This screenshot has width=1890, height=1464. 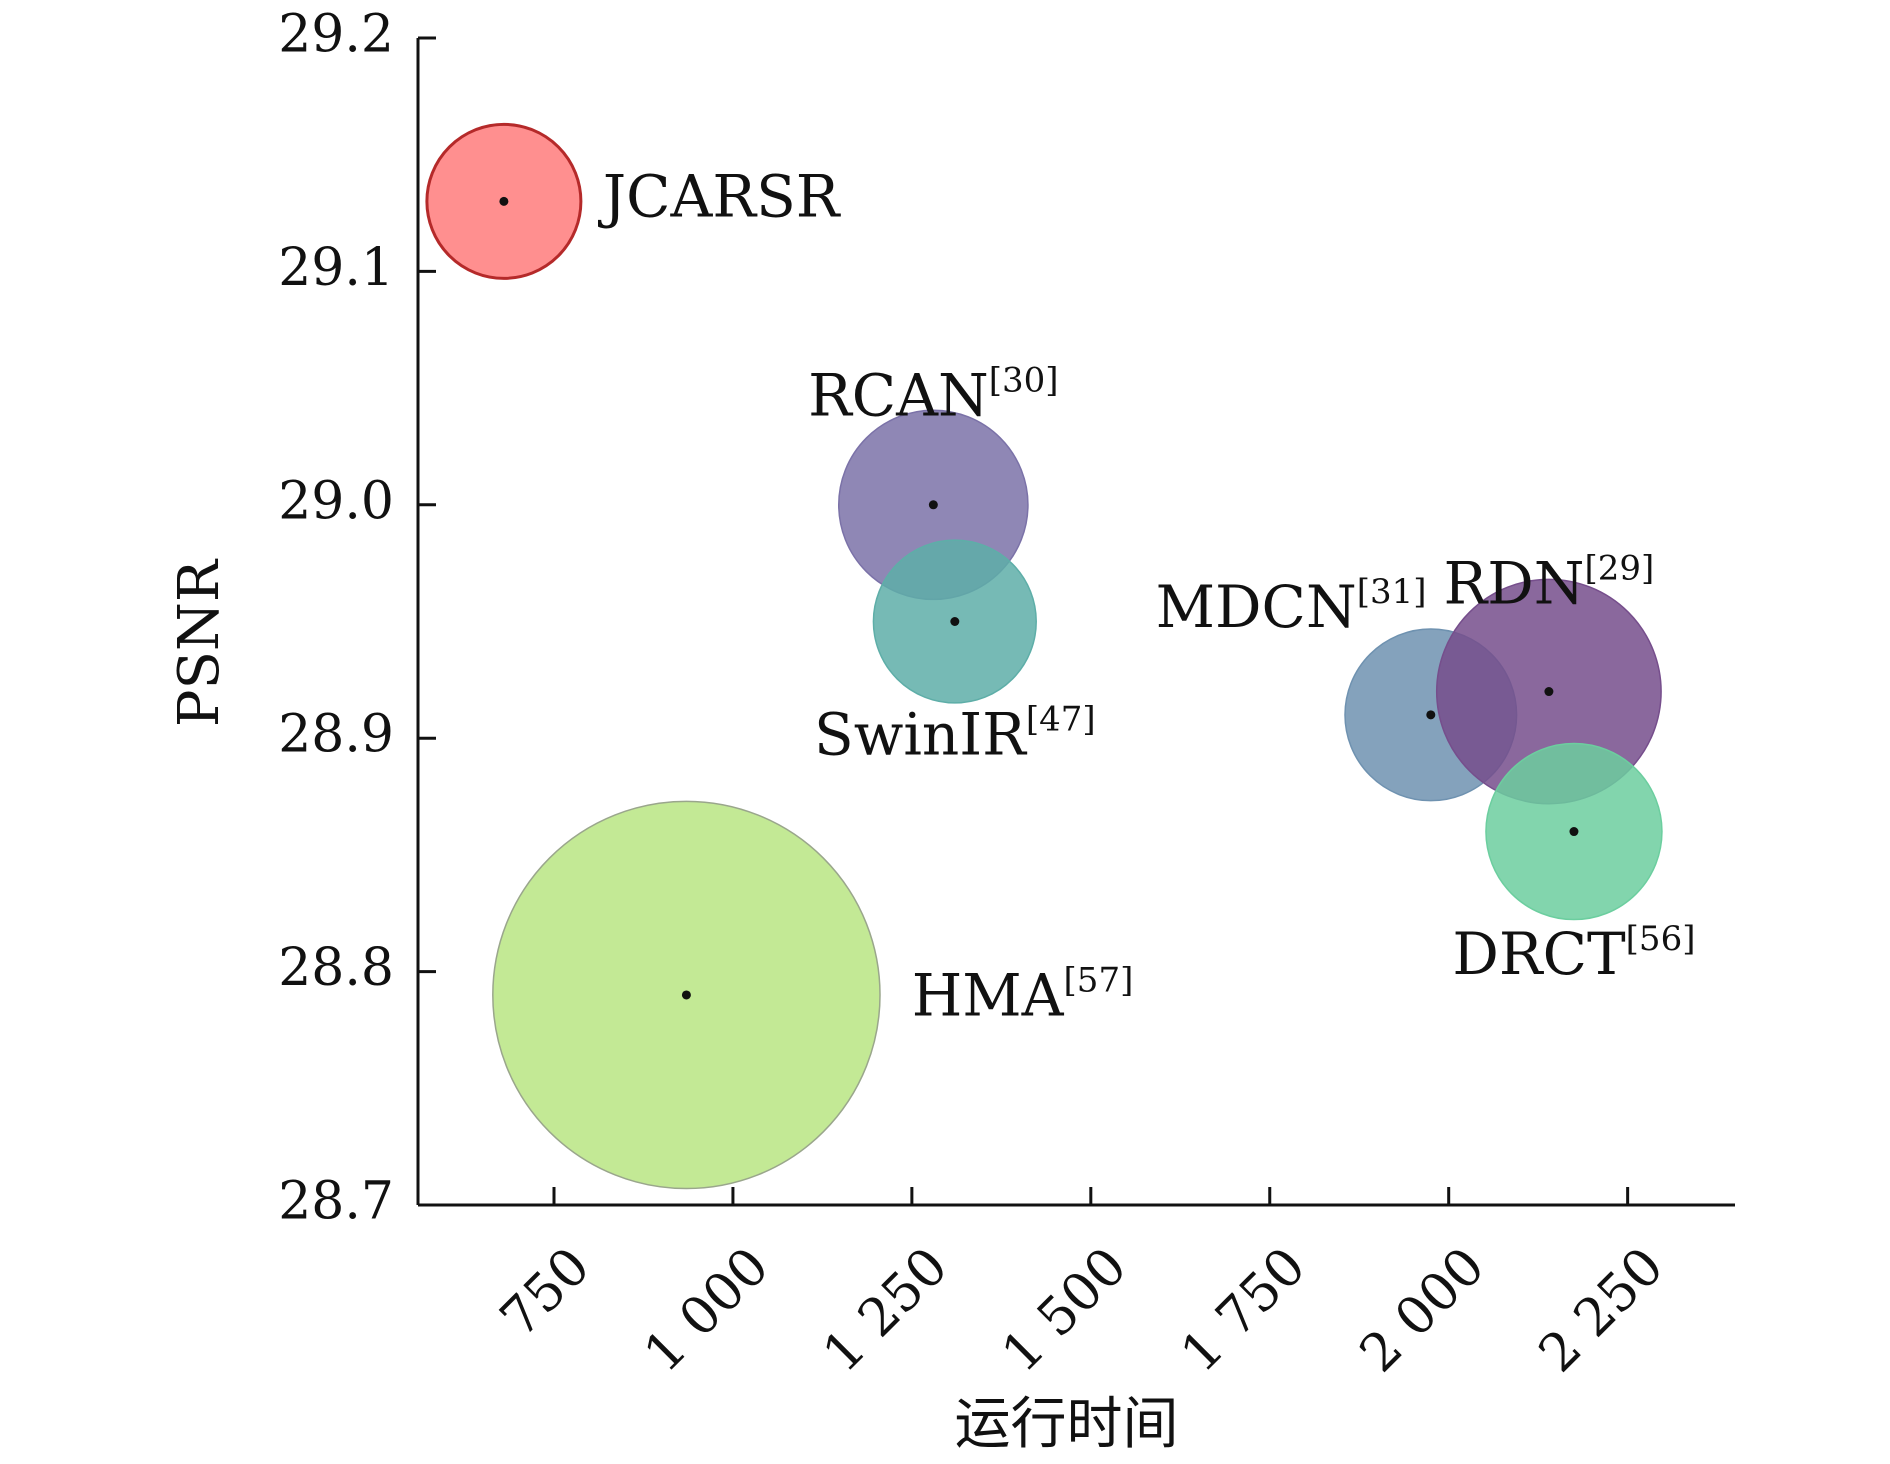 I want to click on label-drct: DRCT[56], so click(x=1573, y=953).